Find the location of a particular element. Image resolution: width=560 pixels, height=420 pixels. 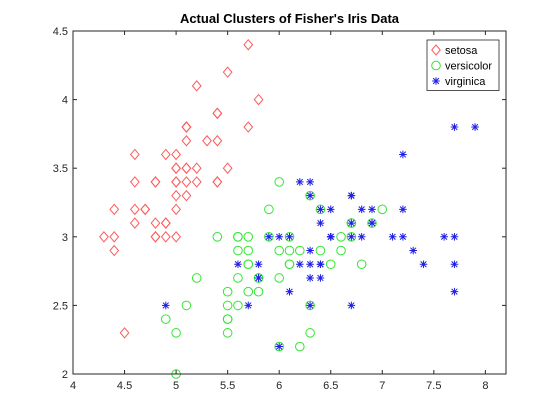

x-tick-label: 8 is located at coordinates (485, 386).